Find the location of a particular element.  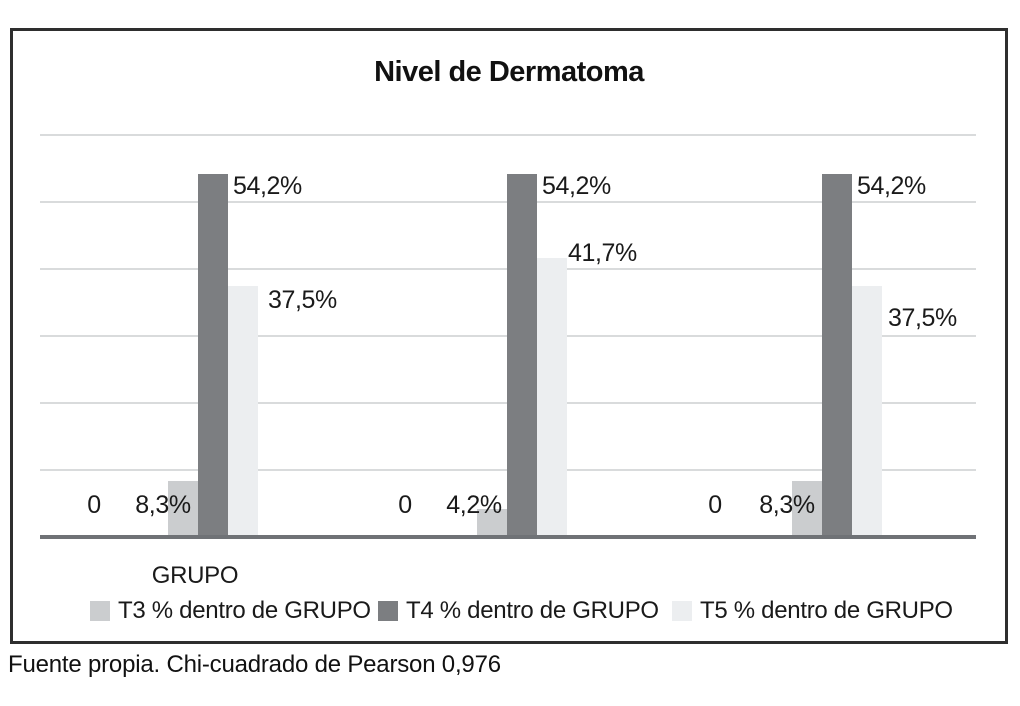

legend-label-t3: T3 % dentro de GRUPO is located at coordinates (244, 610).